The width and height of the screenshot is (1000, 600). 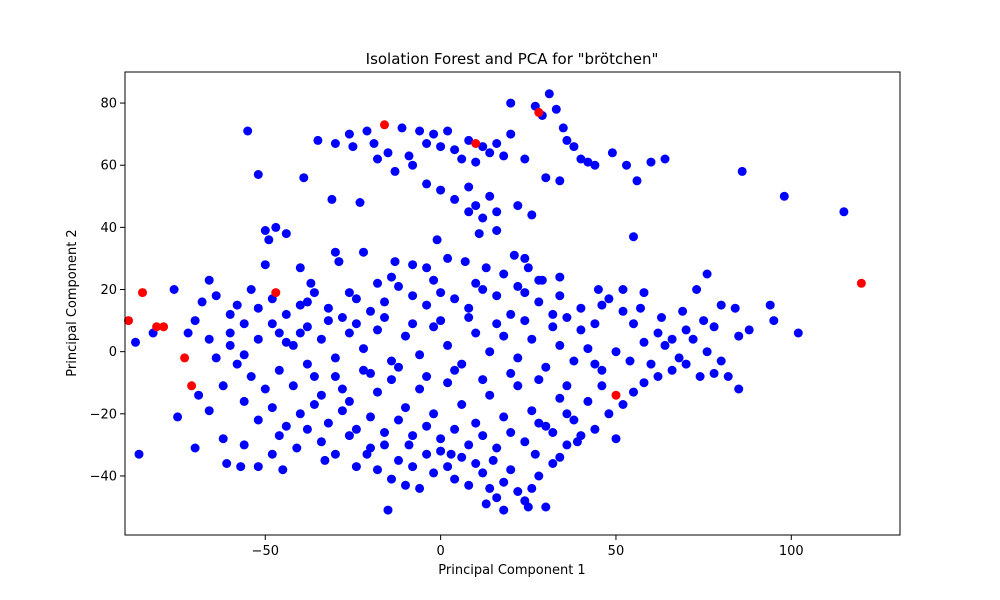 I want to click on y-tick-label: 40, so click(x=108, y=228).